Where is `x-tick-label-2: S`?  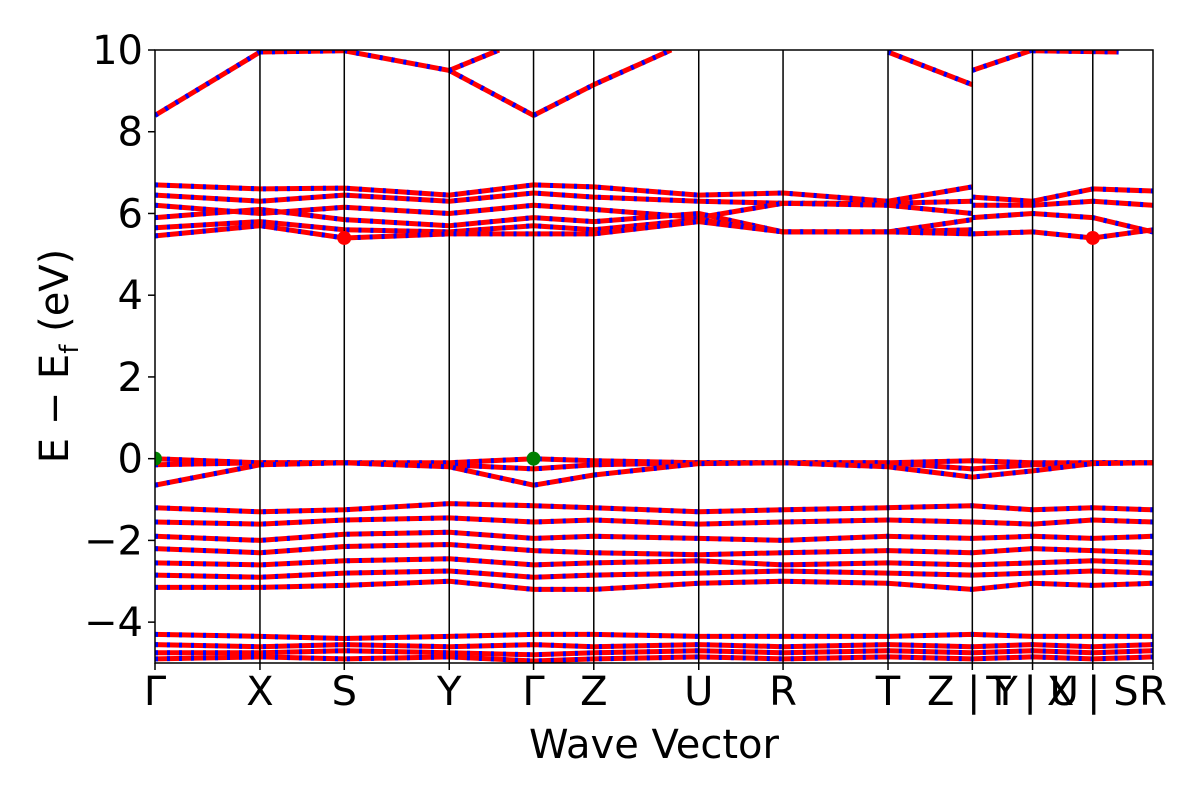 x-tick-label-2: S is located at coordinates (344, 692).